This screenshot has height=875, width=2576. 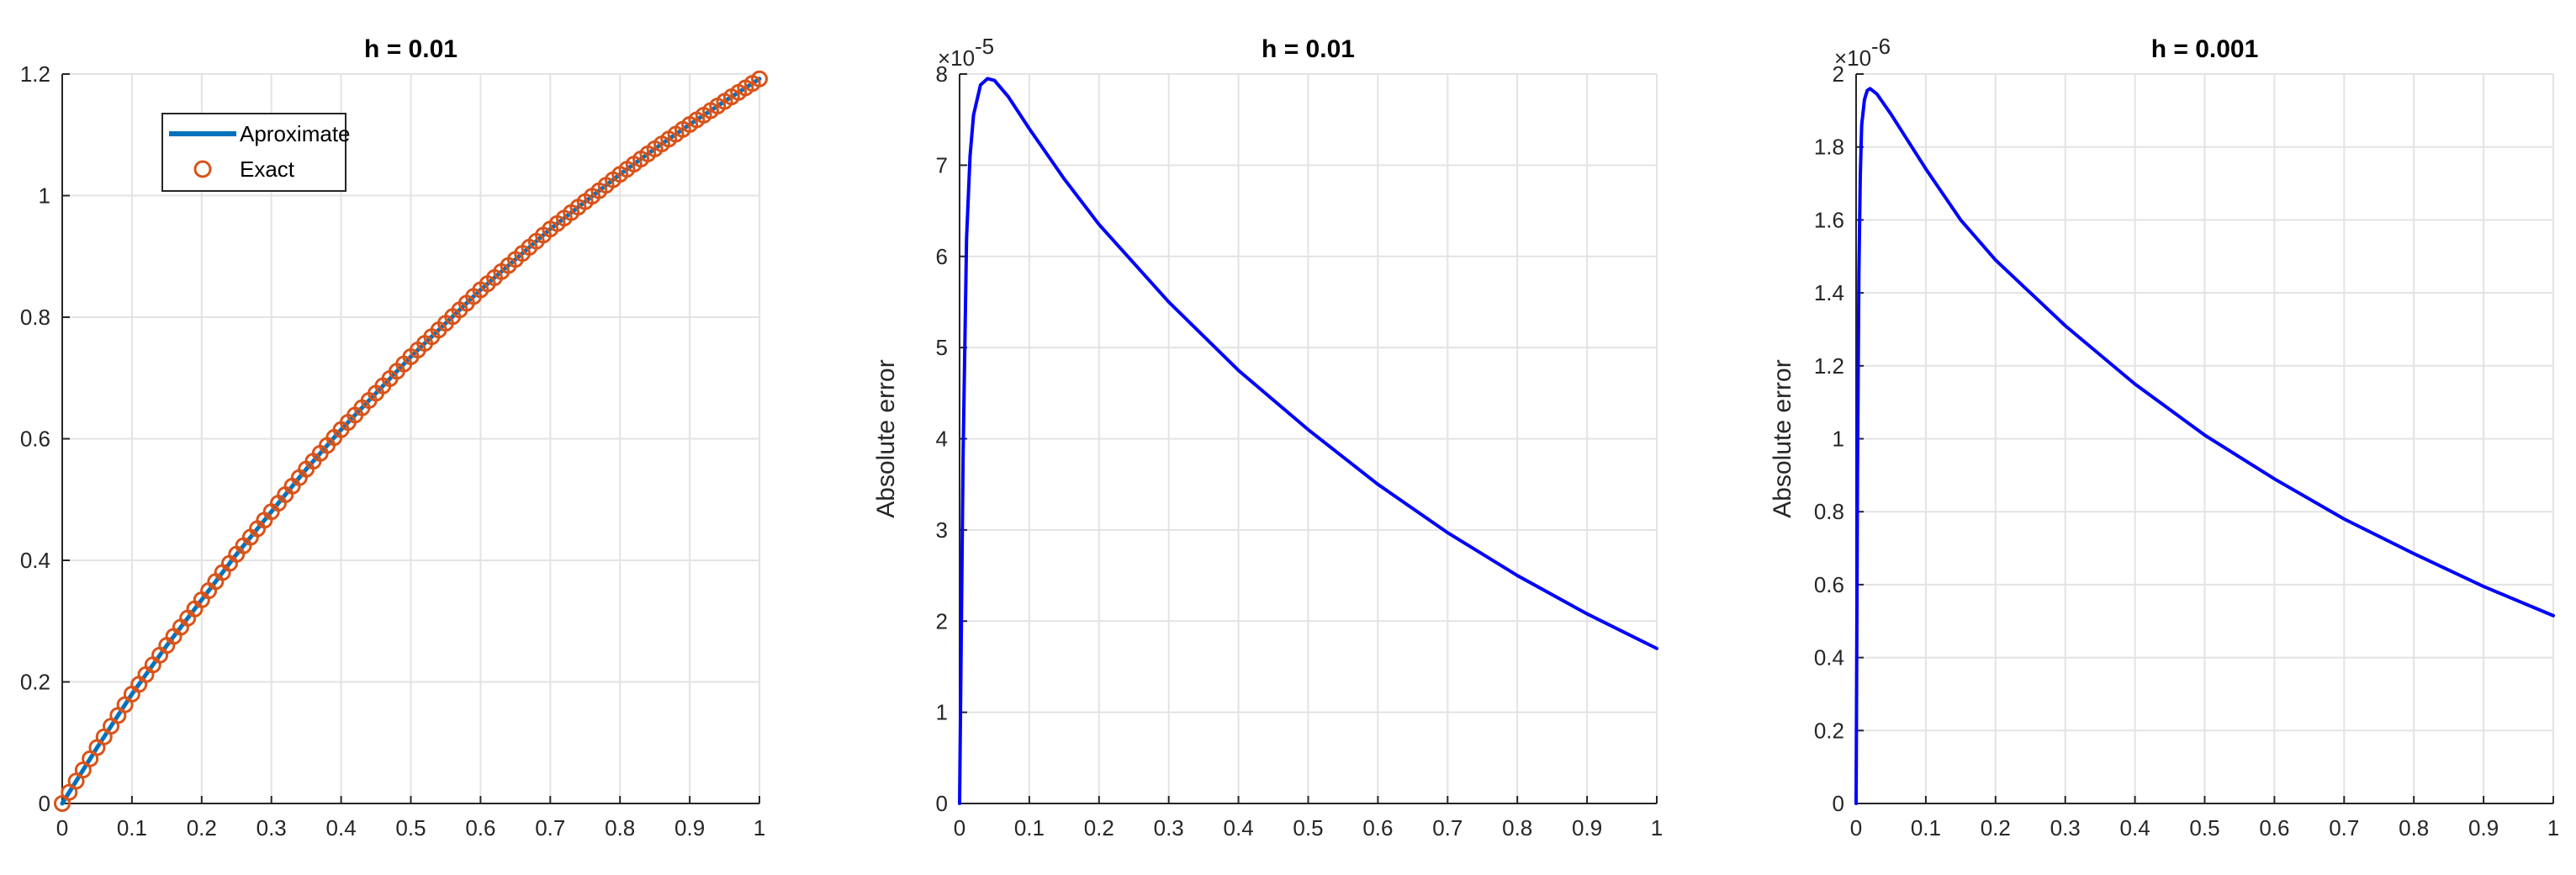 I want to click on chart-3-exponent: -6, so click(x=1881, y=47).